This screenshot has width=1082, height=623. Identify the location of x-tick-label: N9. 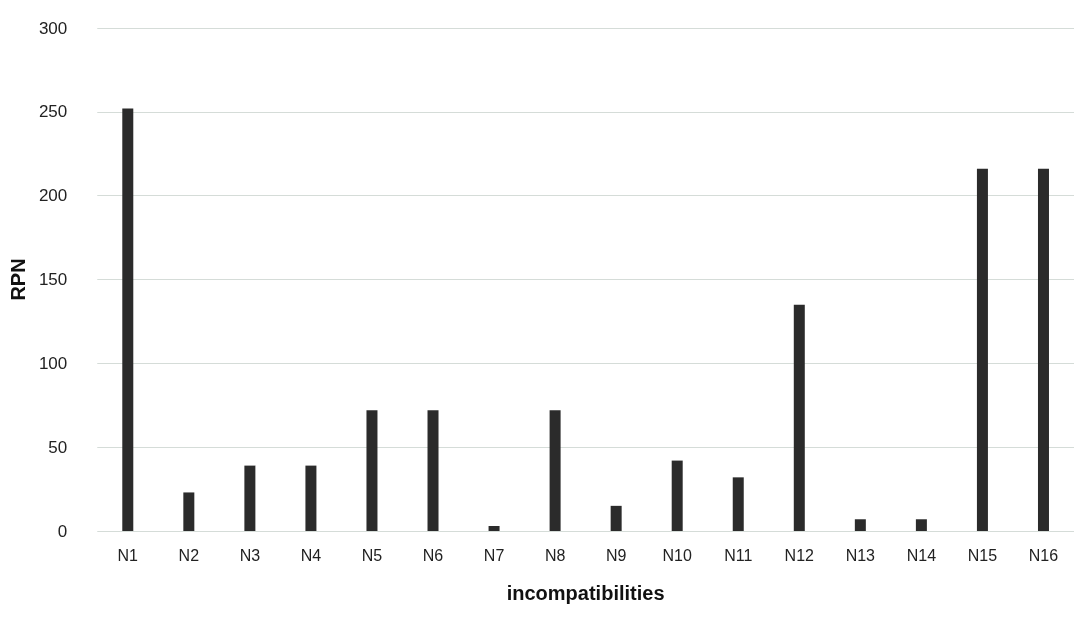
(616, 555).